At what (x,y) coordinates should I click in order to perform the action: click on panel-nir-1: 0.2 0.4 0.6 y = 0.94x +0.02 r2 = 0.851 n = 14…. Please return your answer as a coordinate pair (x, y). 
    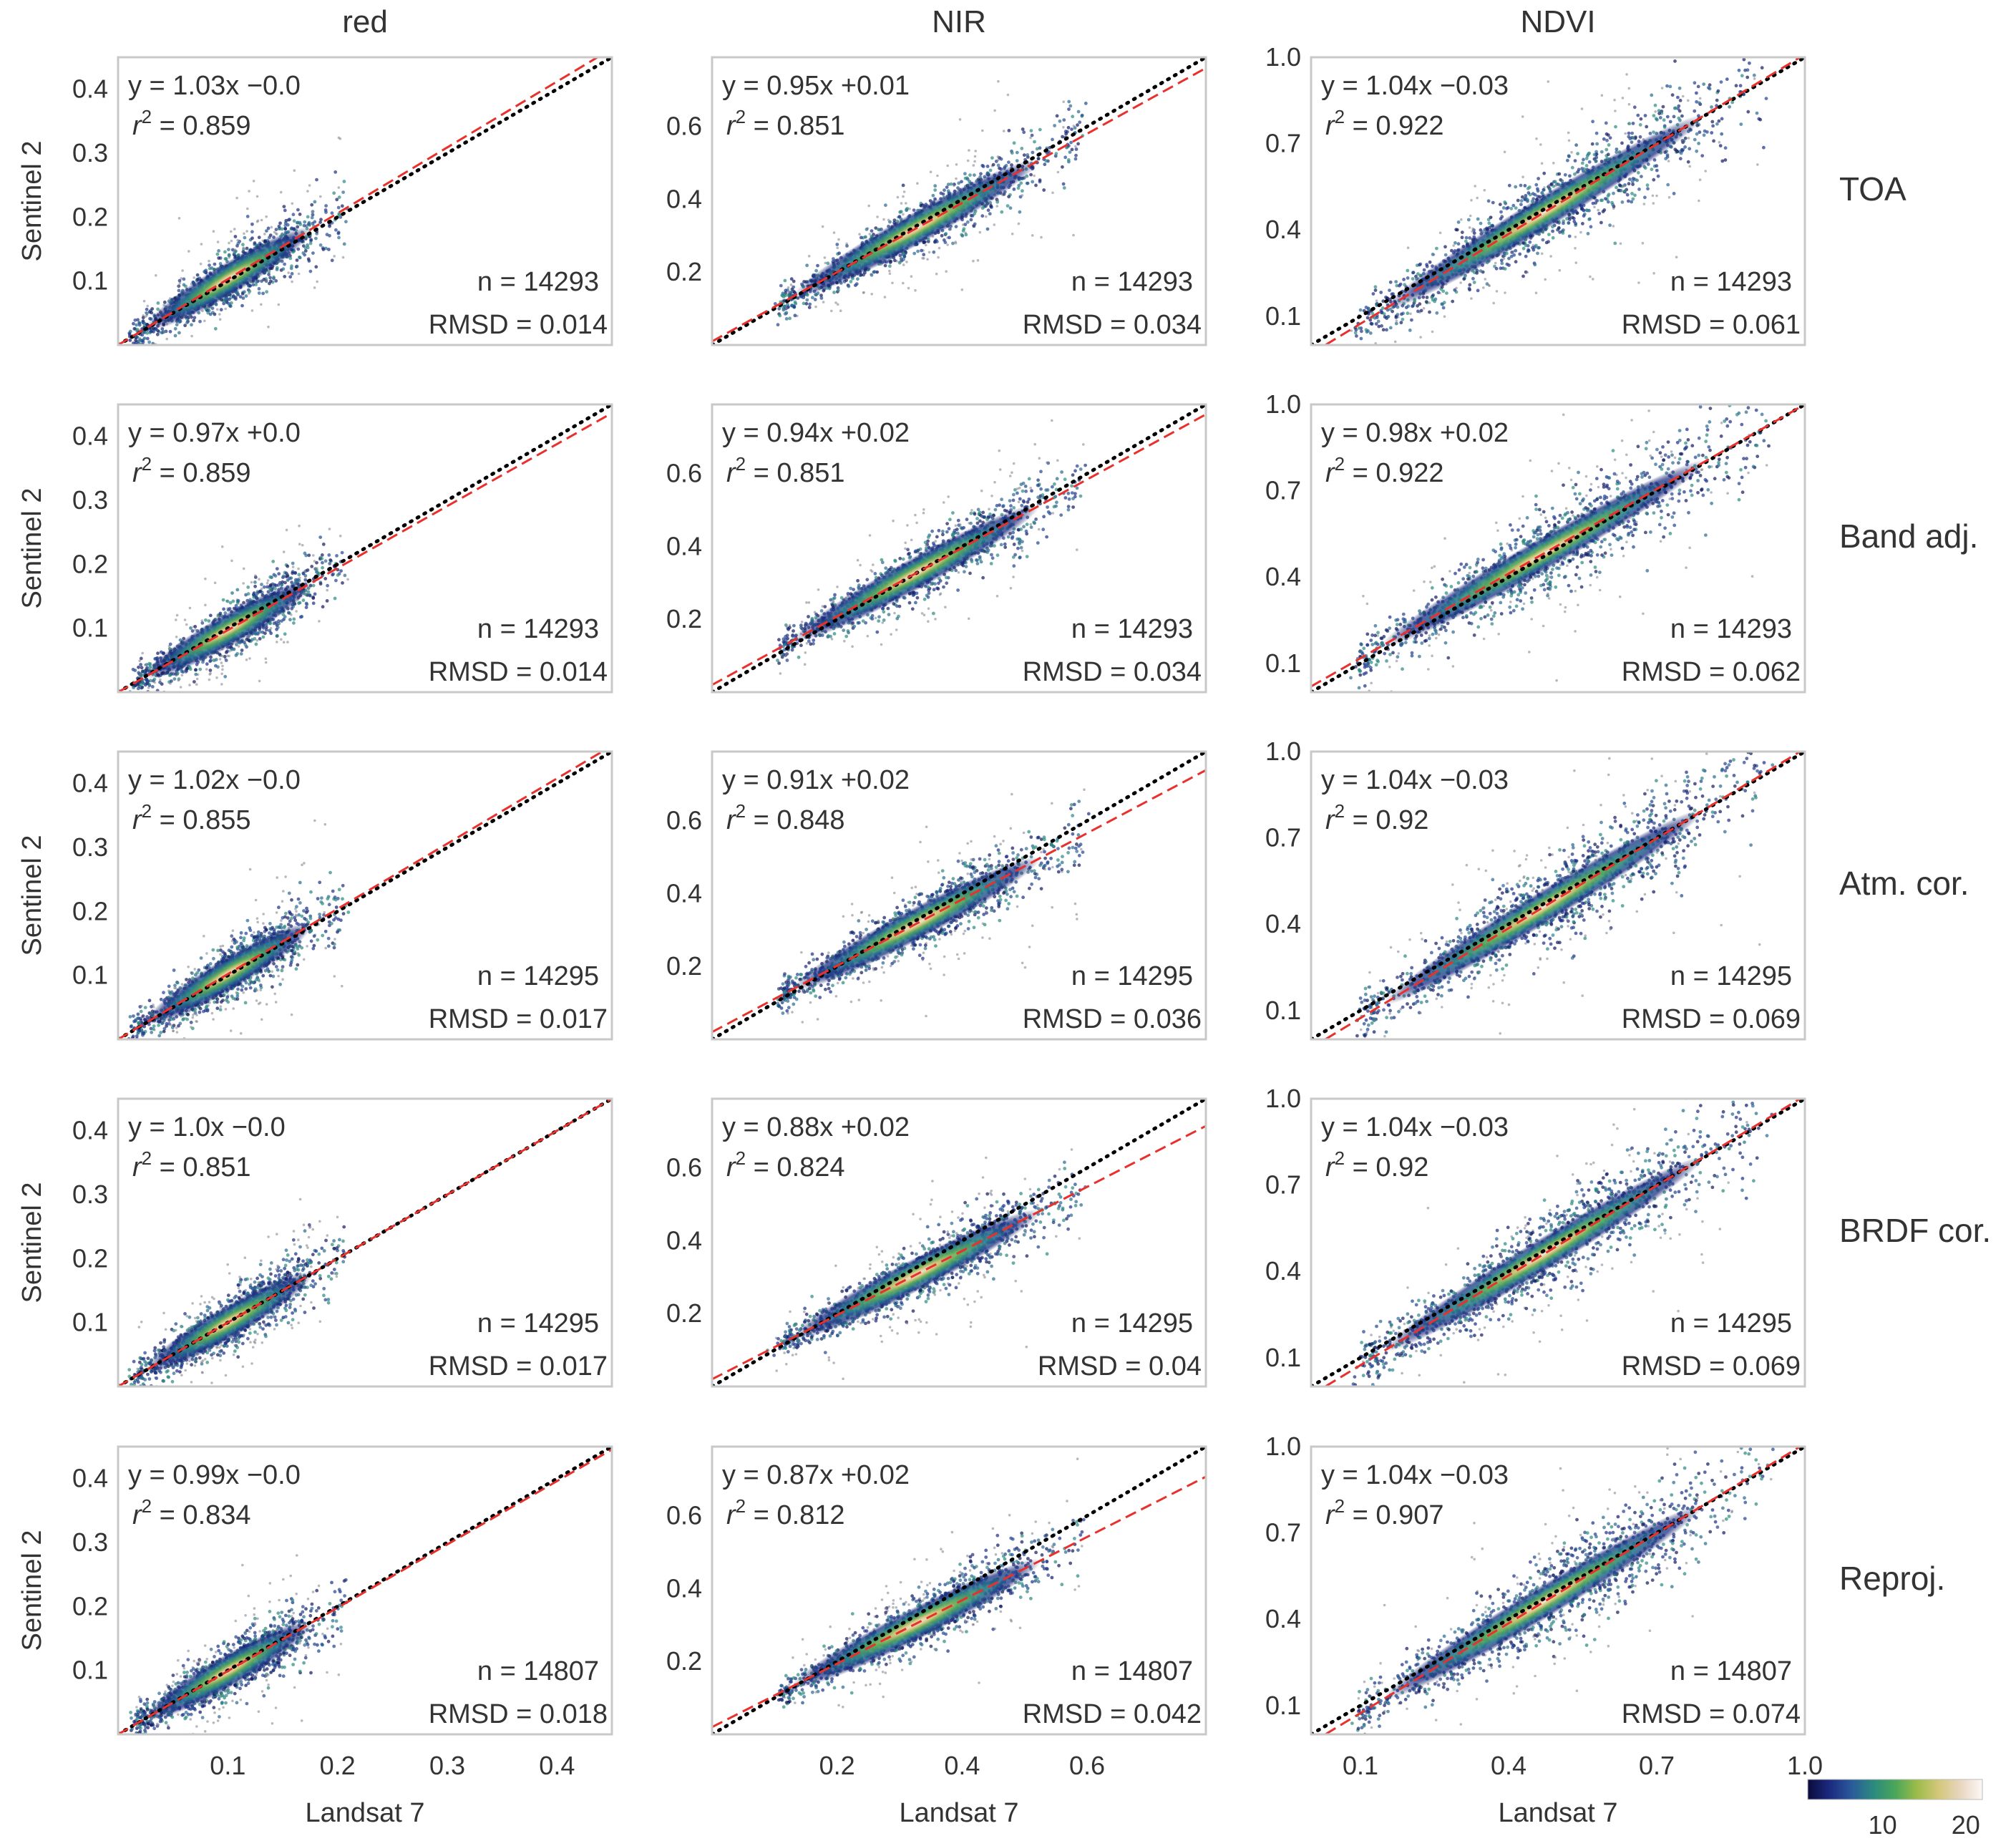
    Looking at the image, I should click on (936, 548).